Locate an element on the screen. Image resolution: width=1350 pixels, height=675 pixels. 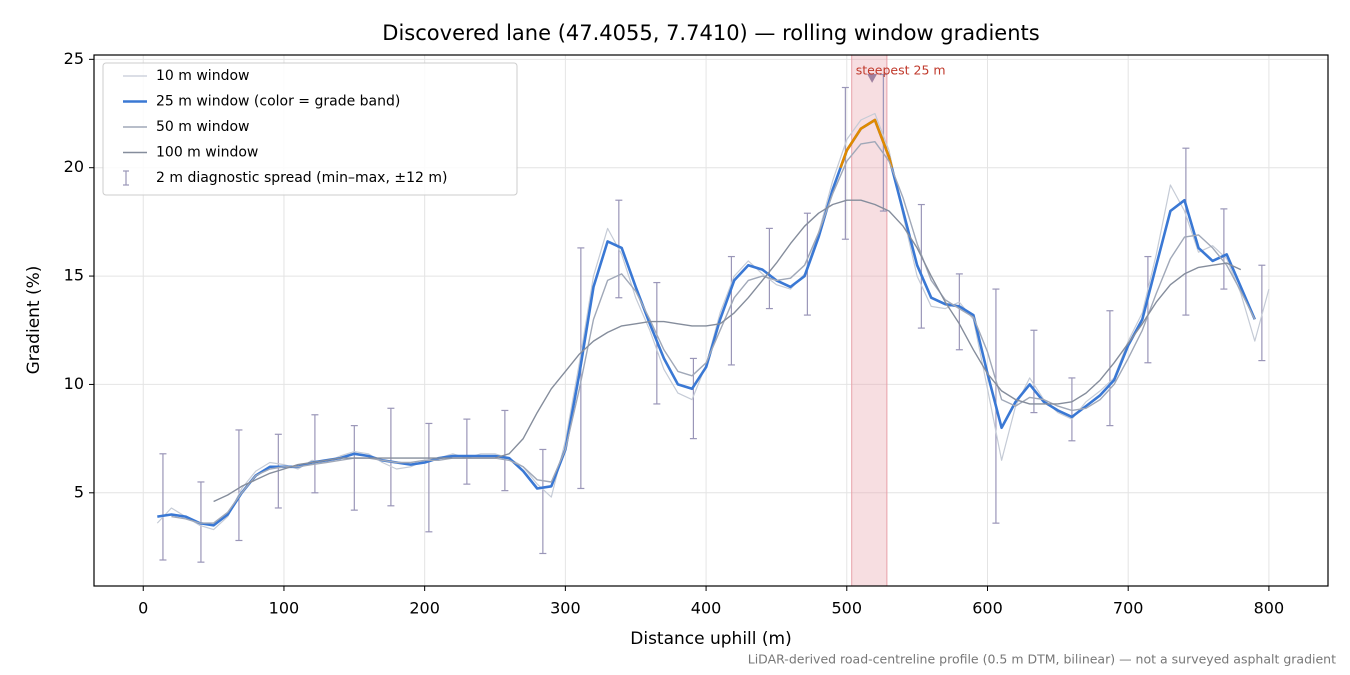
x-axis-label: Distance uphill (m) is located at coordinates (710, 639).